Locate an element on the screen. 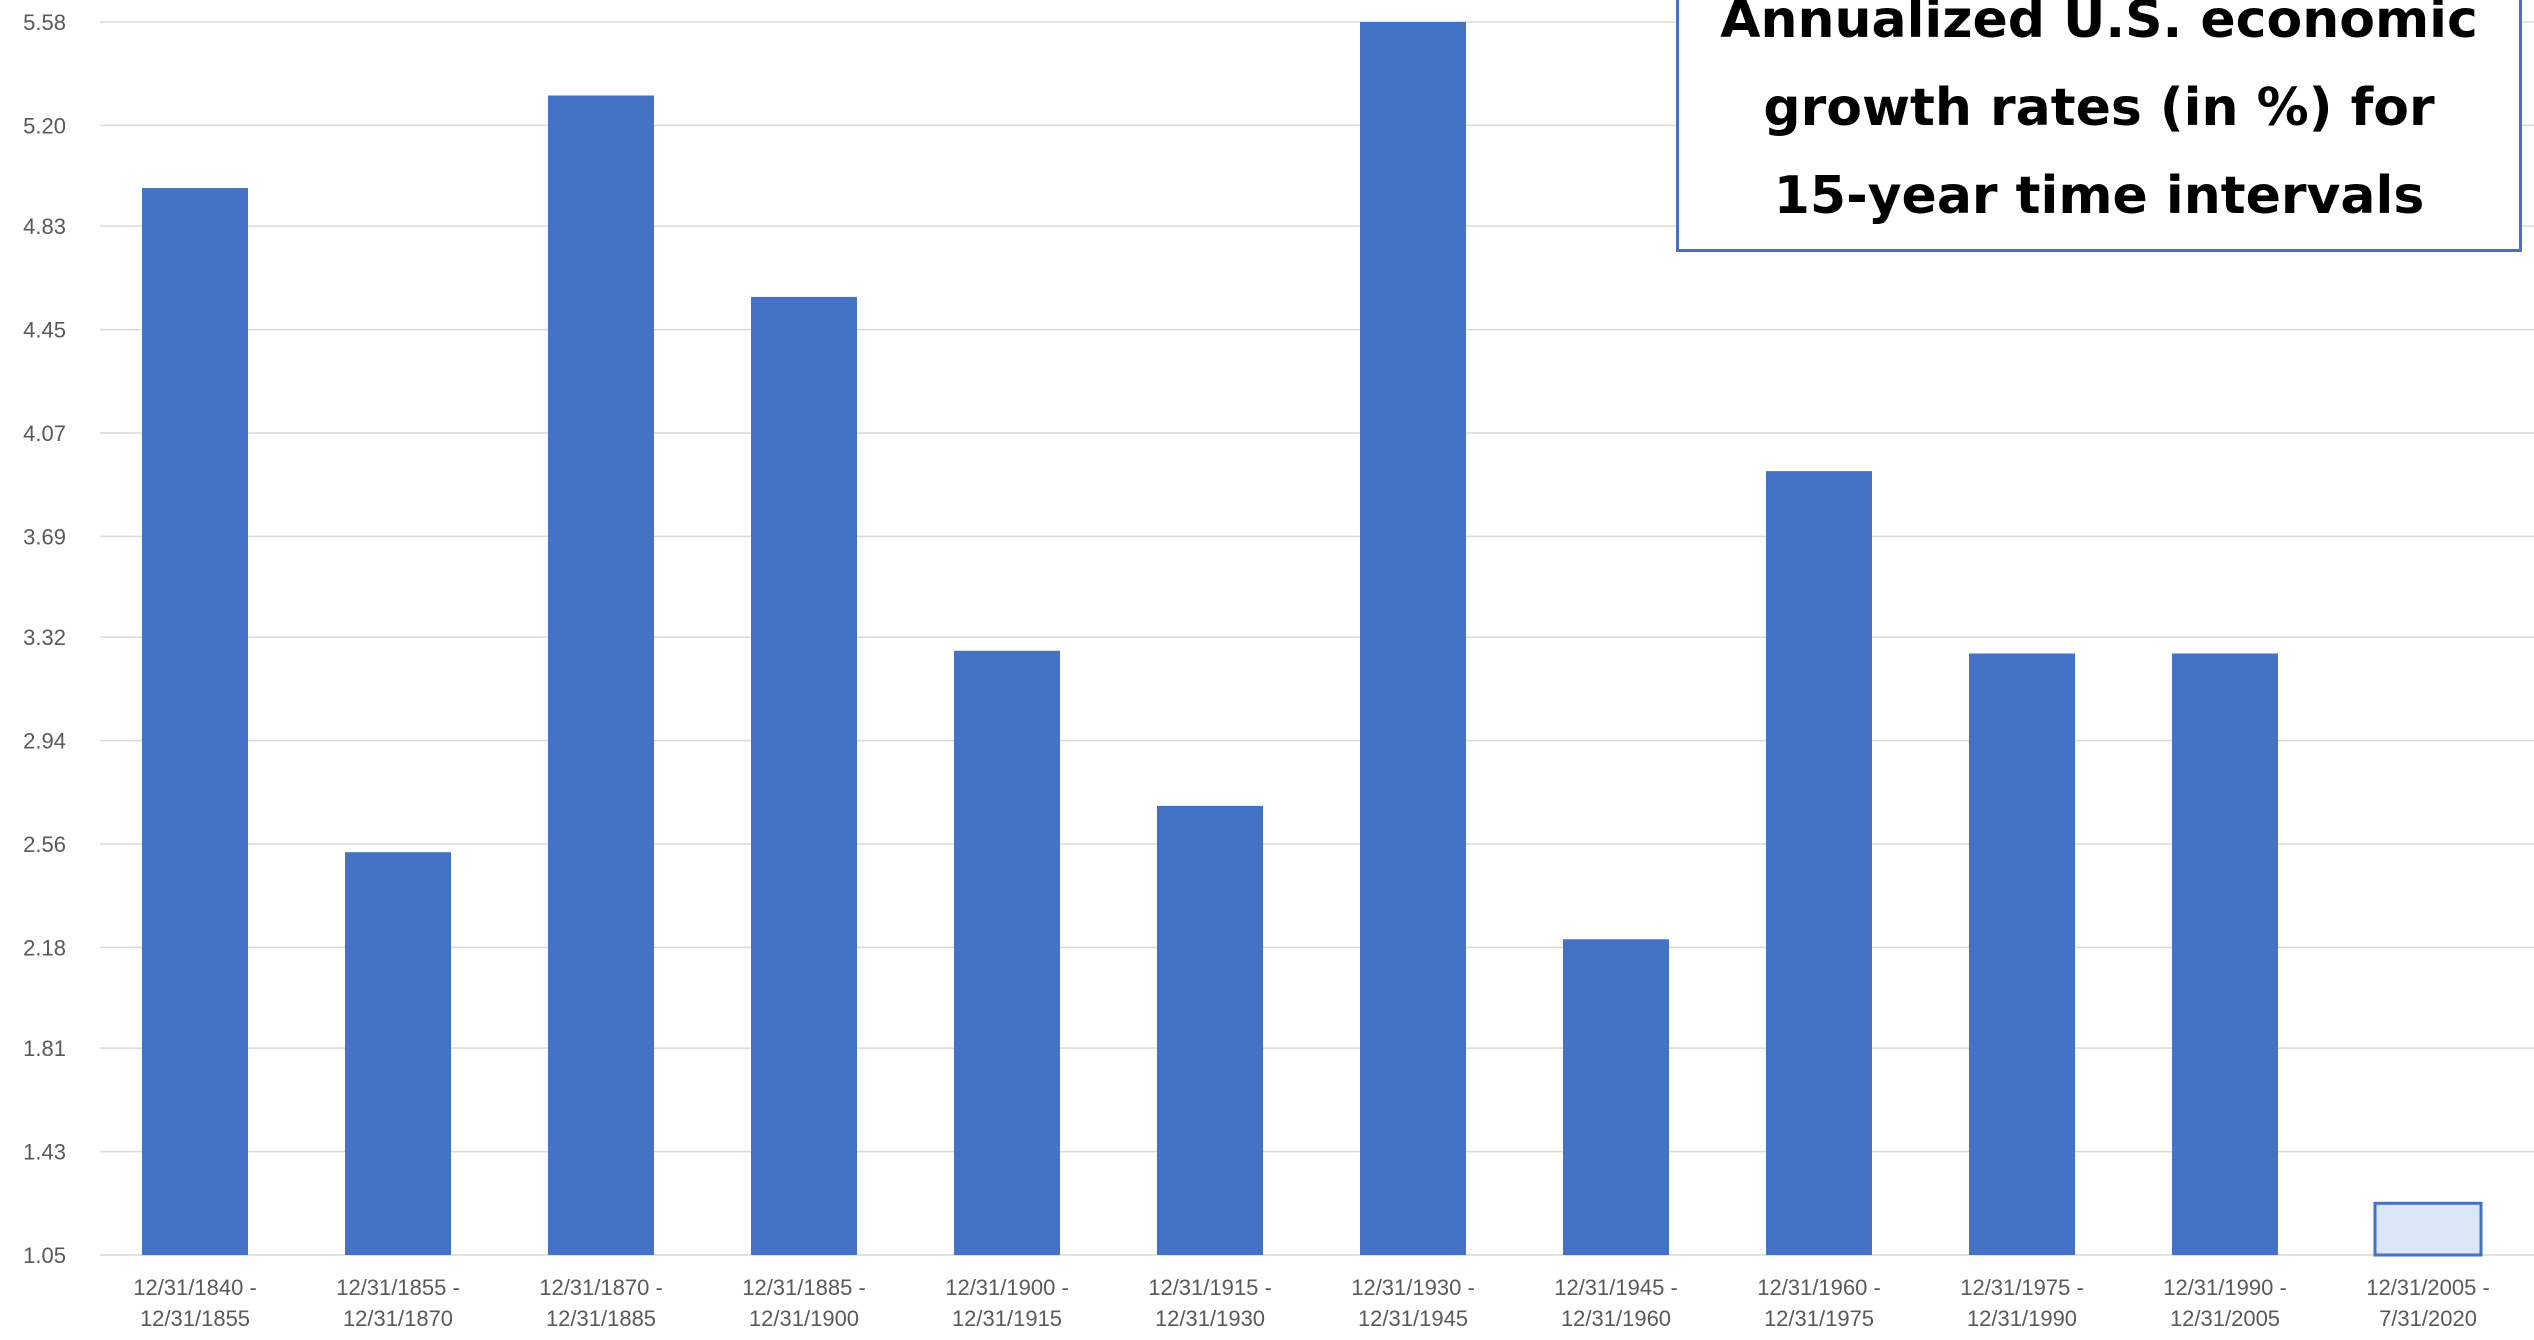 This screenshot has width=2534, height=1340. y-tick-label: 4.07 is located at coordinates (44, 433).